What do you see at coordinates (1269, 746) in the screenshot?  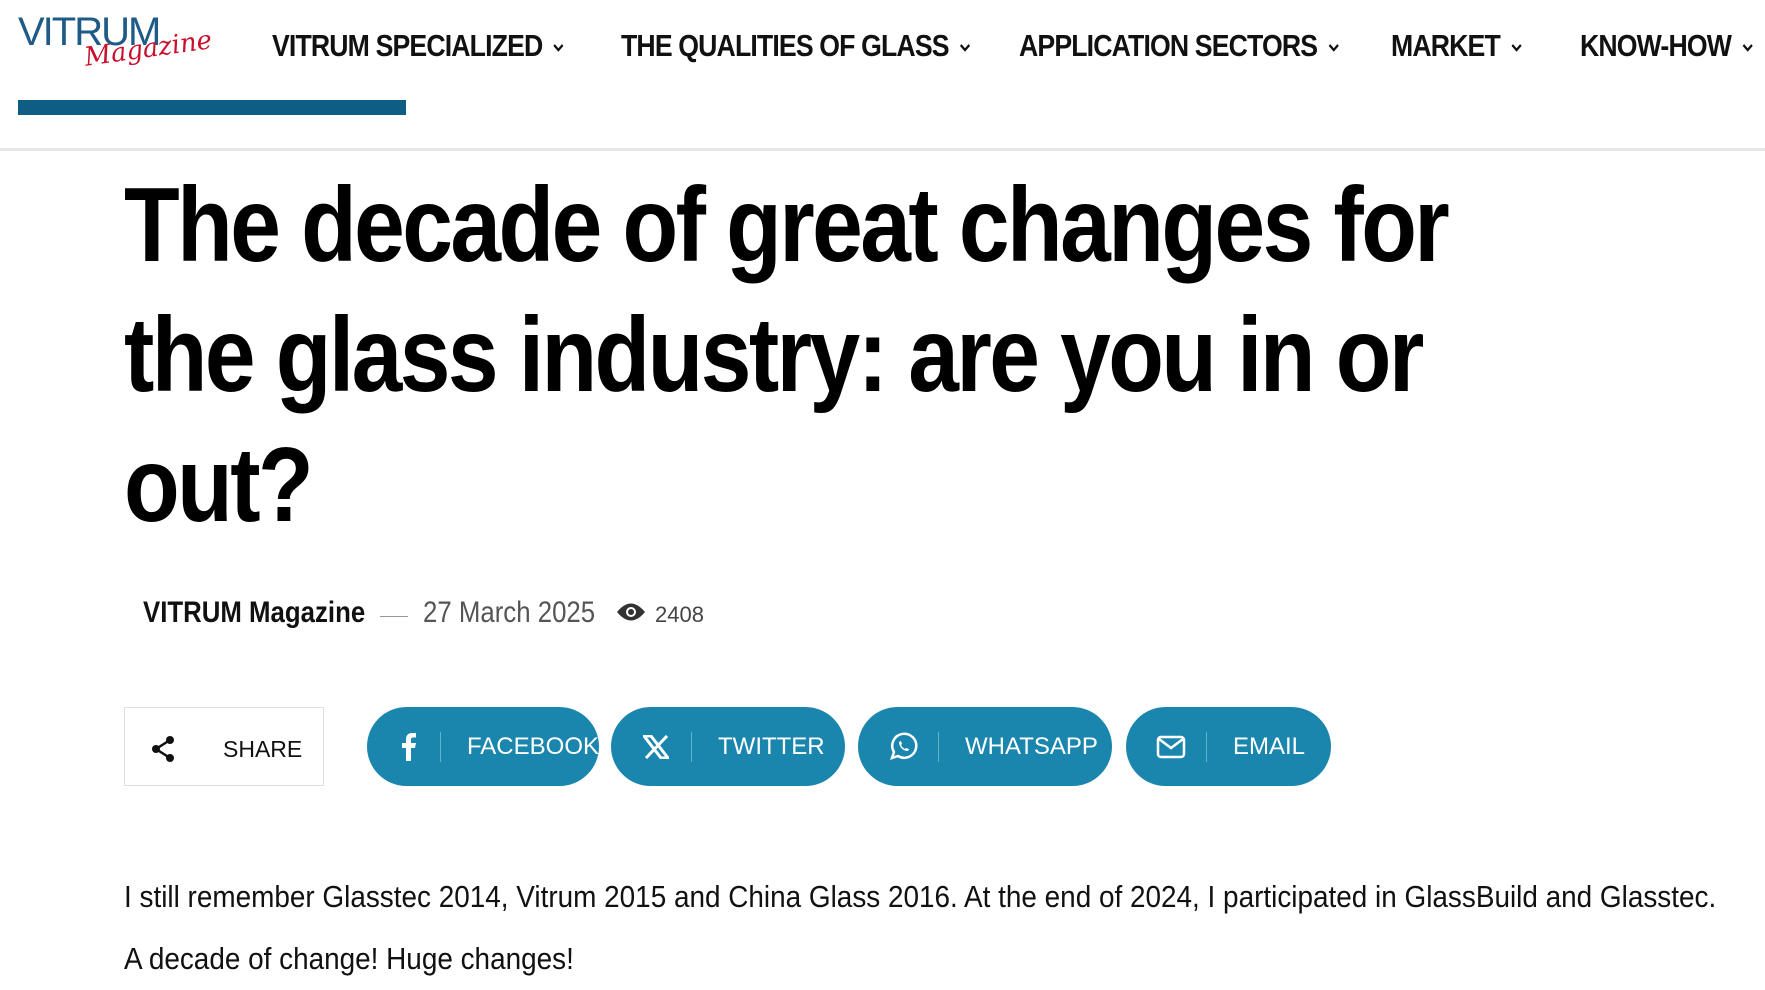 I see `share-button-label: EMAIL` at bounding box center [1269, 746].